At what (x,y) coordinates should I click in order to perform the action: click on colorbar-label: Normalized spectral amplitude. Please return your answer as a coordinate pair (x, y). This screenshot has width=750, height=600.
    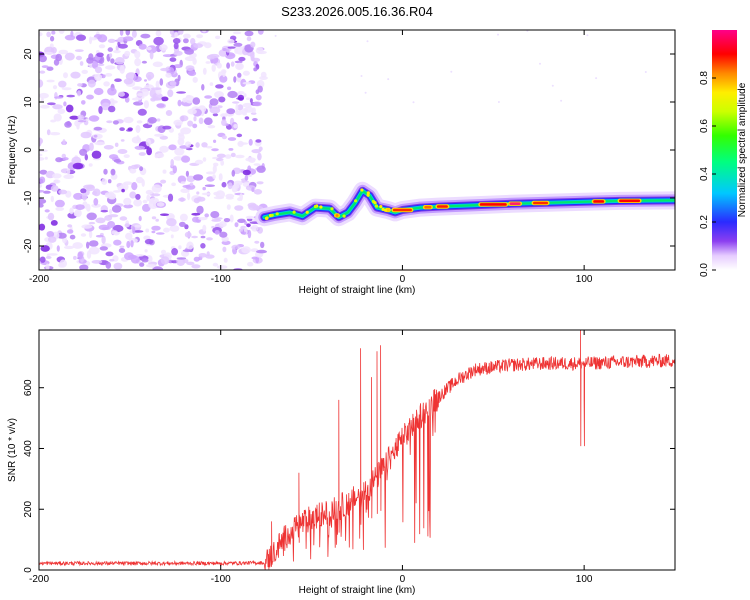
    Looking at the image, I should click on (742, 149).